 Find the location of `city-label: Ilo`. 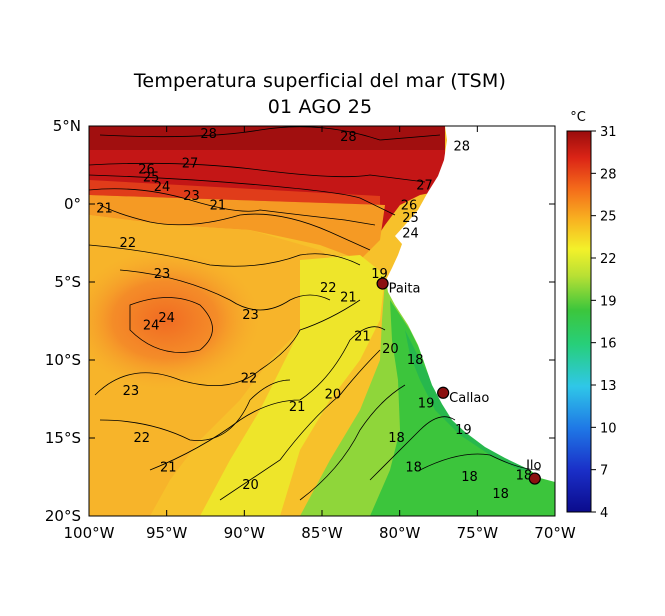

city-label: Ilo is located at coordinates (533, 466).